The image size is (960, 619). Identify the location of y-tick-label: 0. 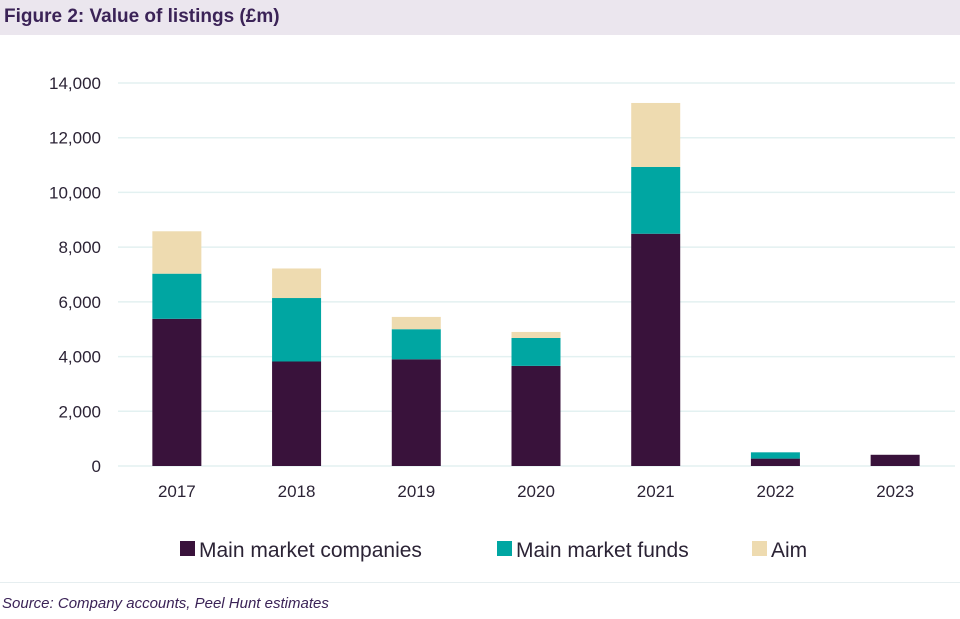
(96, 466).